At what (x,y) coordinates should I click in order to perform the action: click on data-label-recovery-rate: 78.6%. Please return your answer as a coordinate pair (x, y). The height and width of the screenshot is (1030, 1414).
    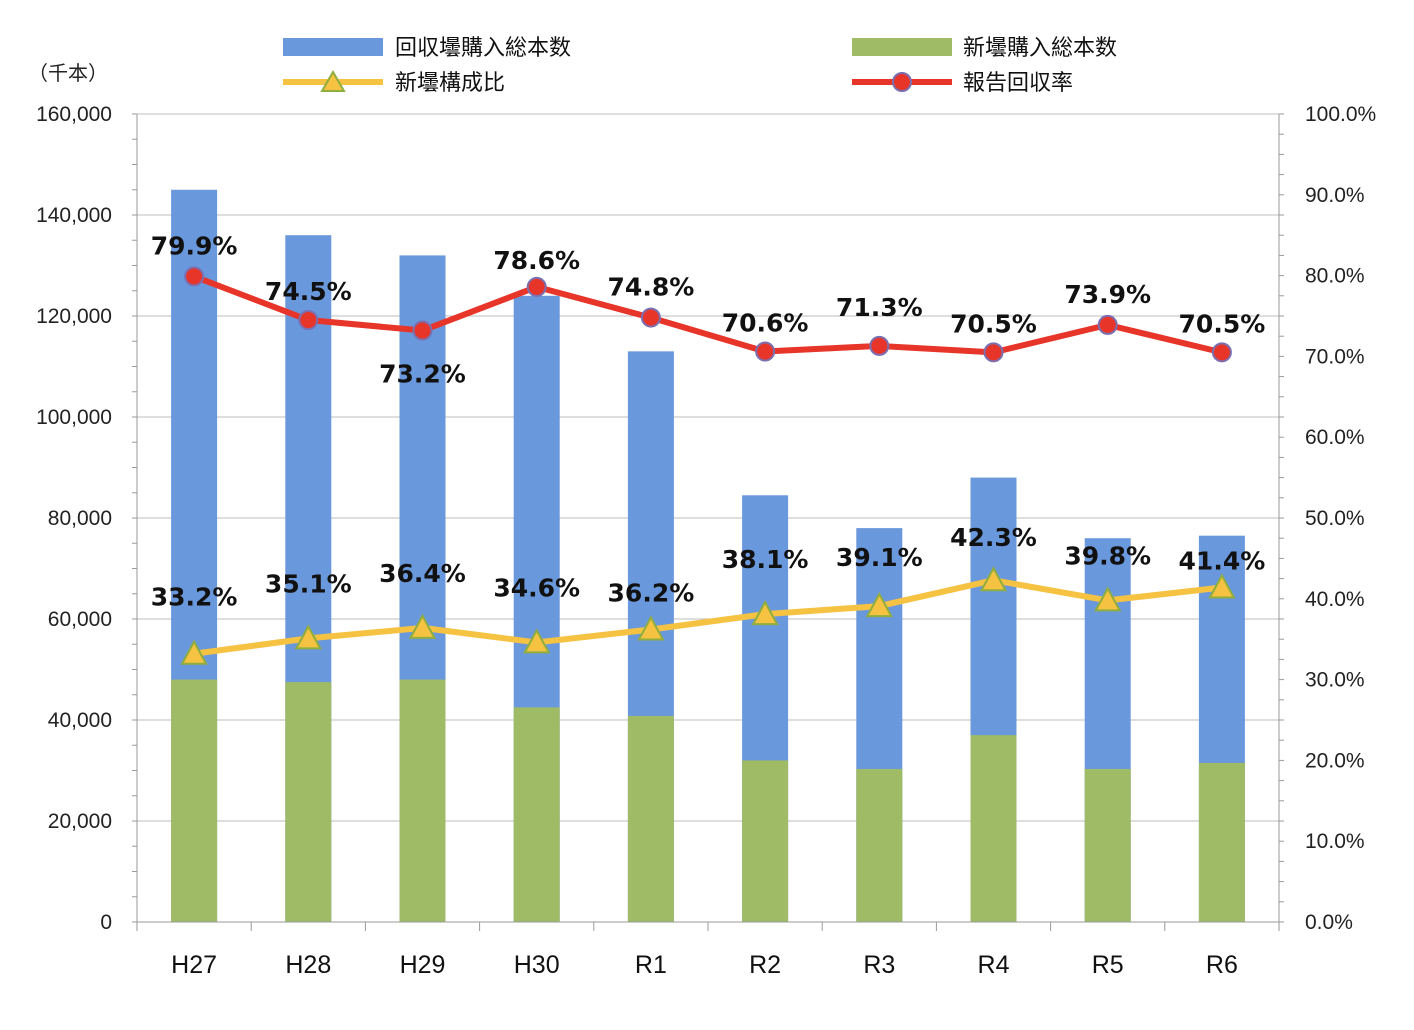
    Looking at the image, I should click on (536, 260).